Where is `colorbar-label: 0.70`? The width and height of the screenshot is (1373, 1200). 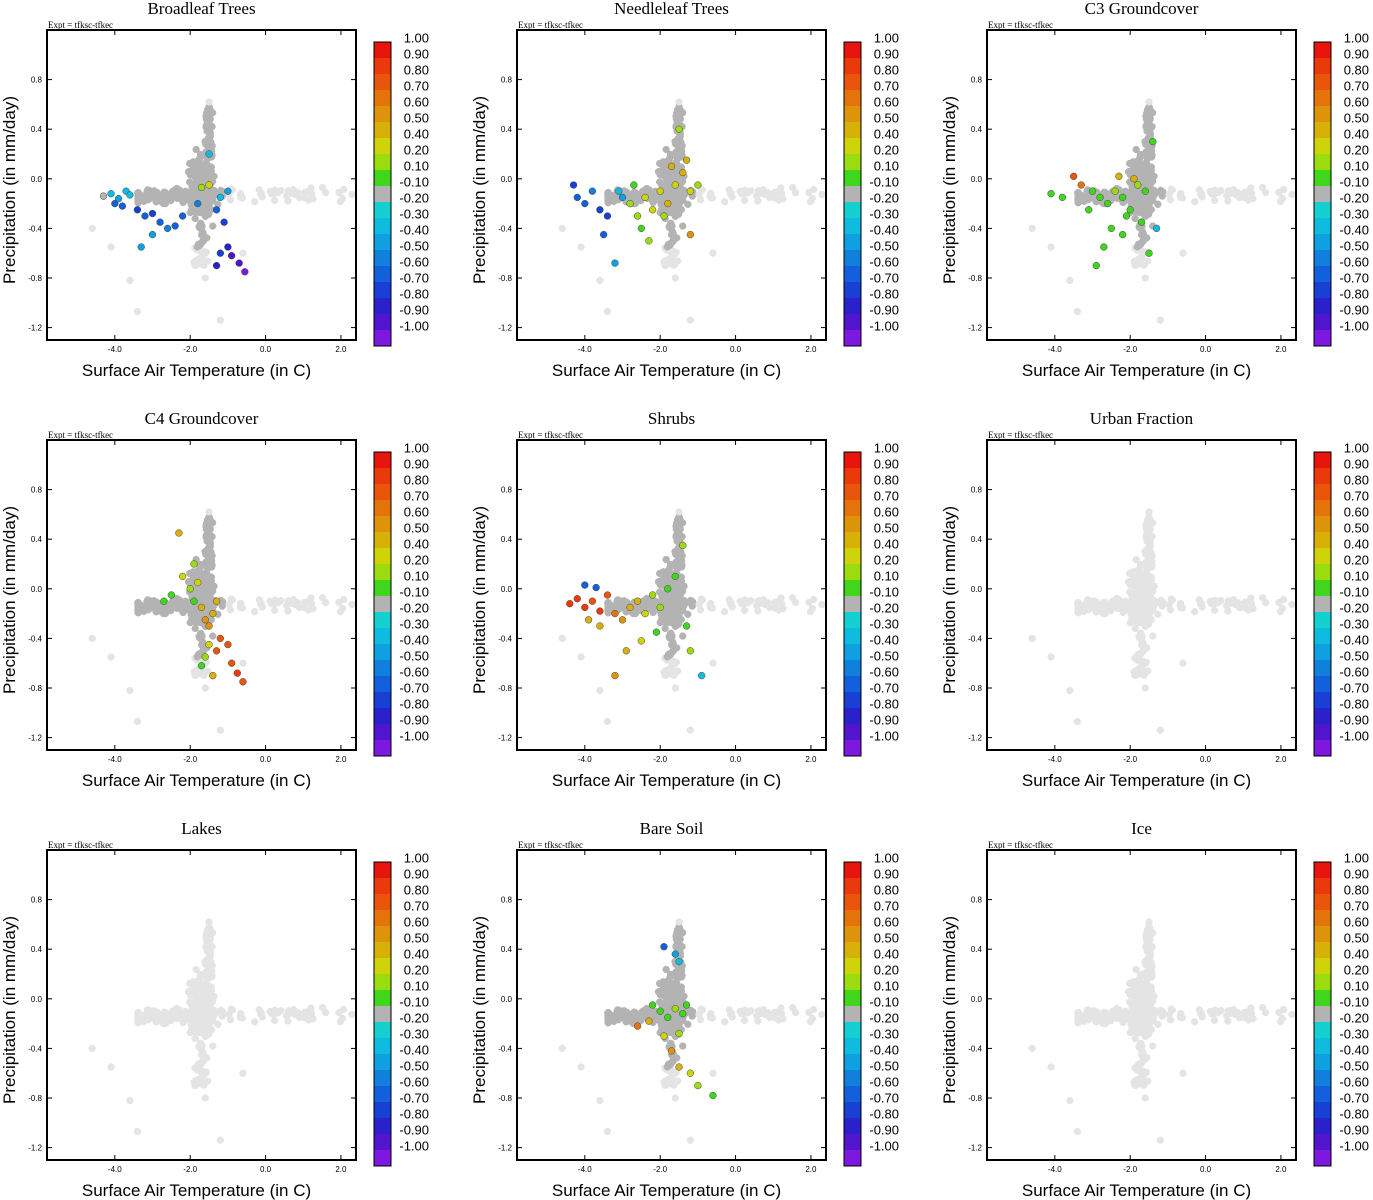
colorbar-label: 0.70 is located at coordinates (416, 906).